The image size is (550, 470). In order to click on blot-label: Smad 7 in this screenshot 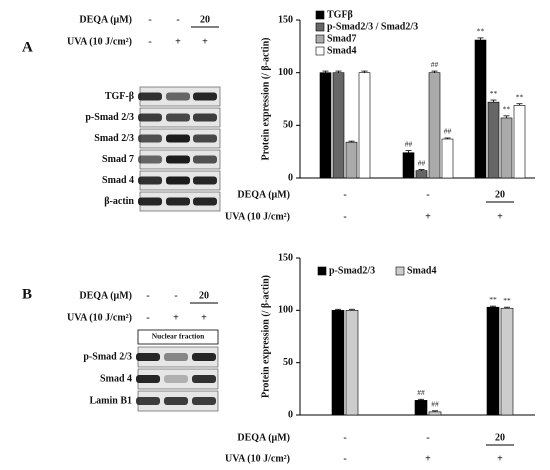, I will do `click(118, 159)`.